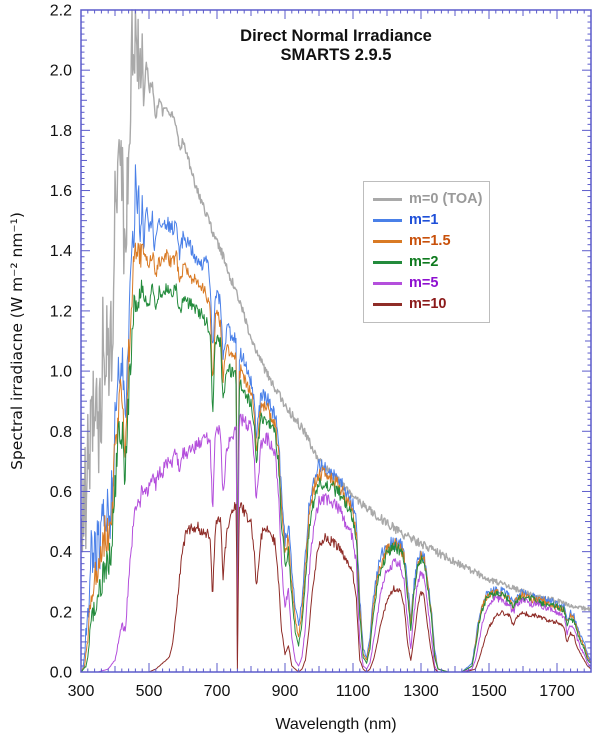  I want to click on x-tick-label: 1300, so click(421, 691).